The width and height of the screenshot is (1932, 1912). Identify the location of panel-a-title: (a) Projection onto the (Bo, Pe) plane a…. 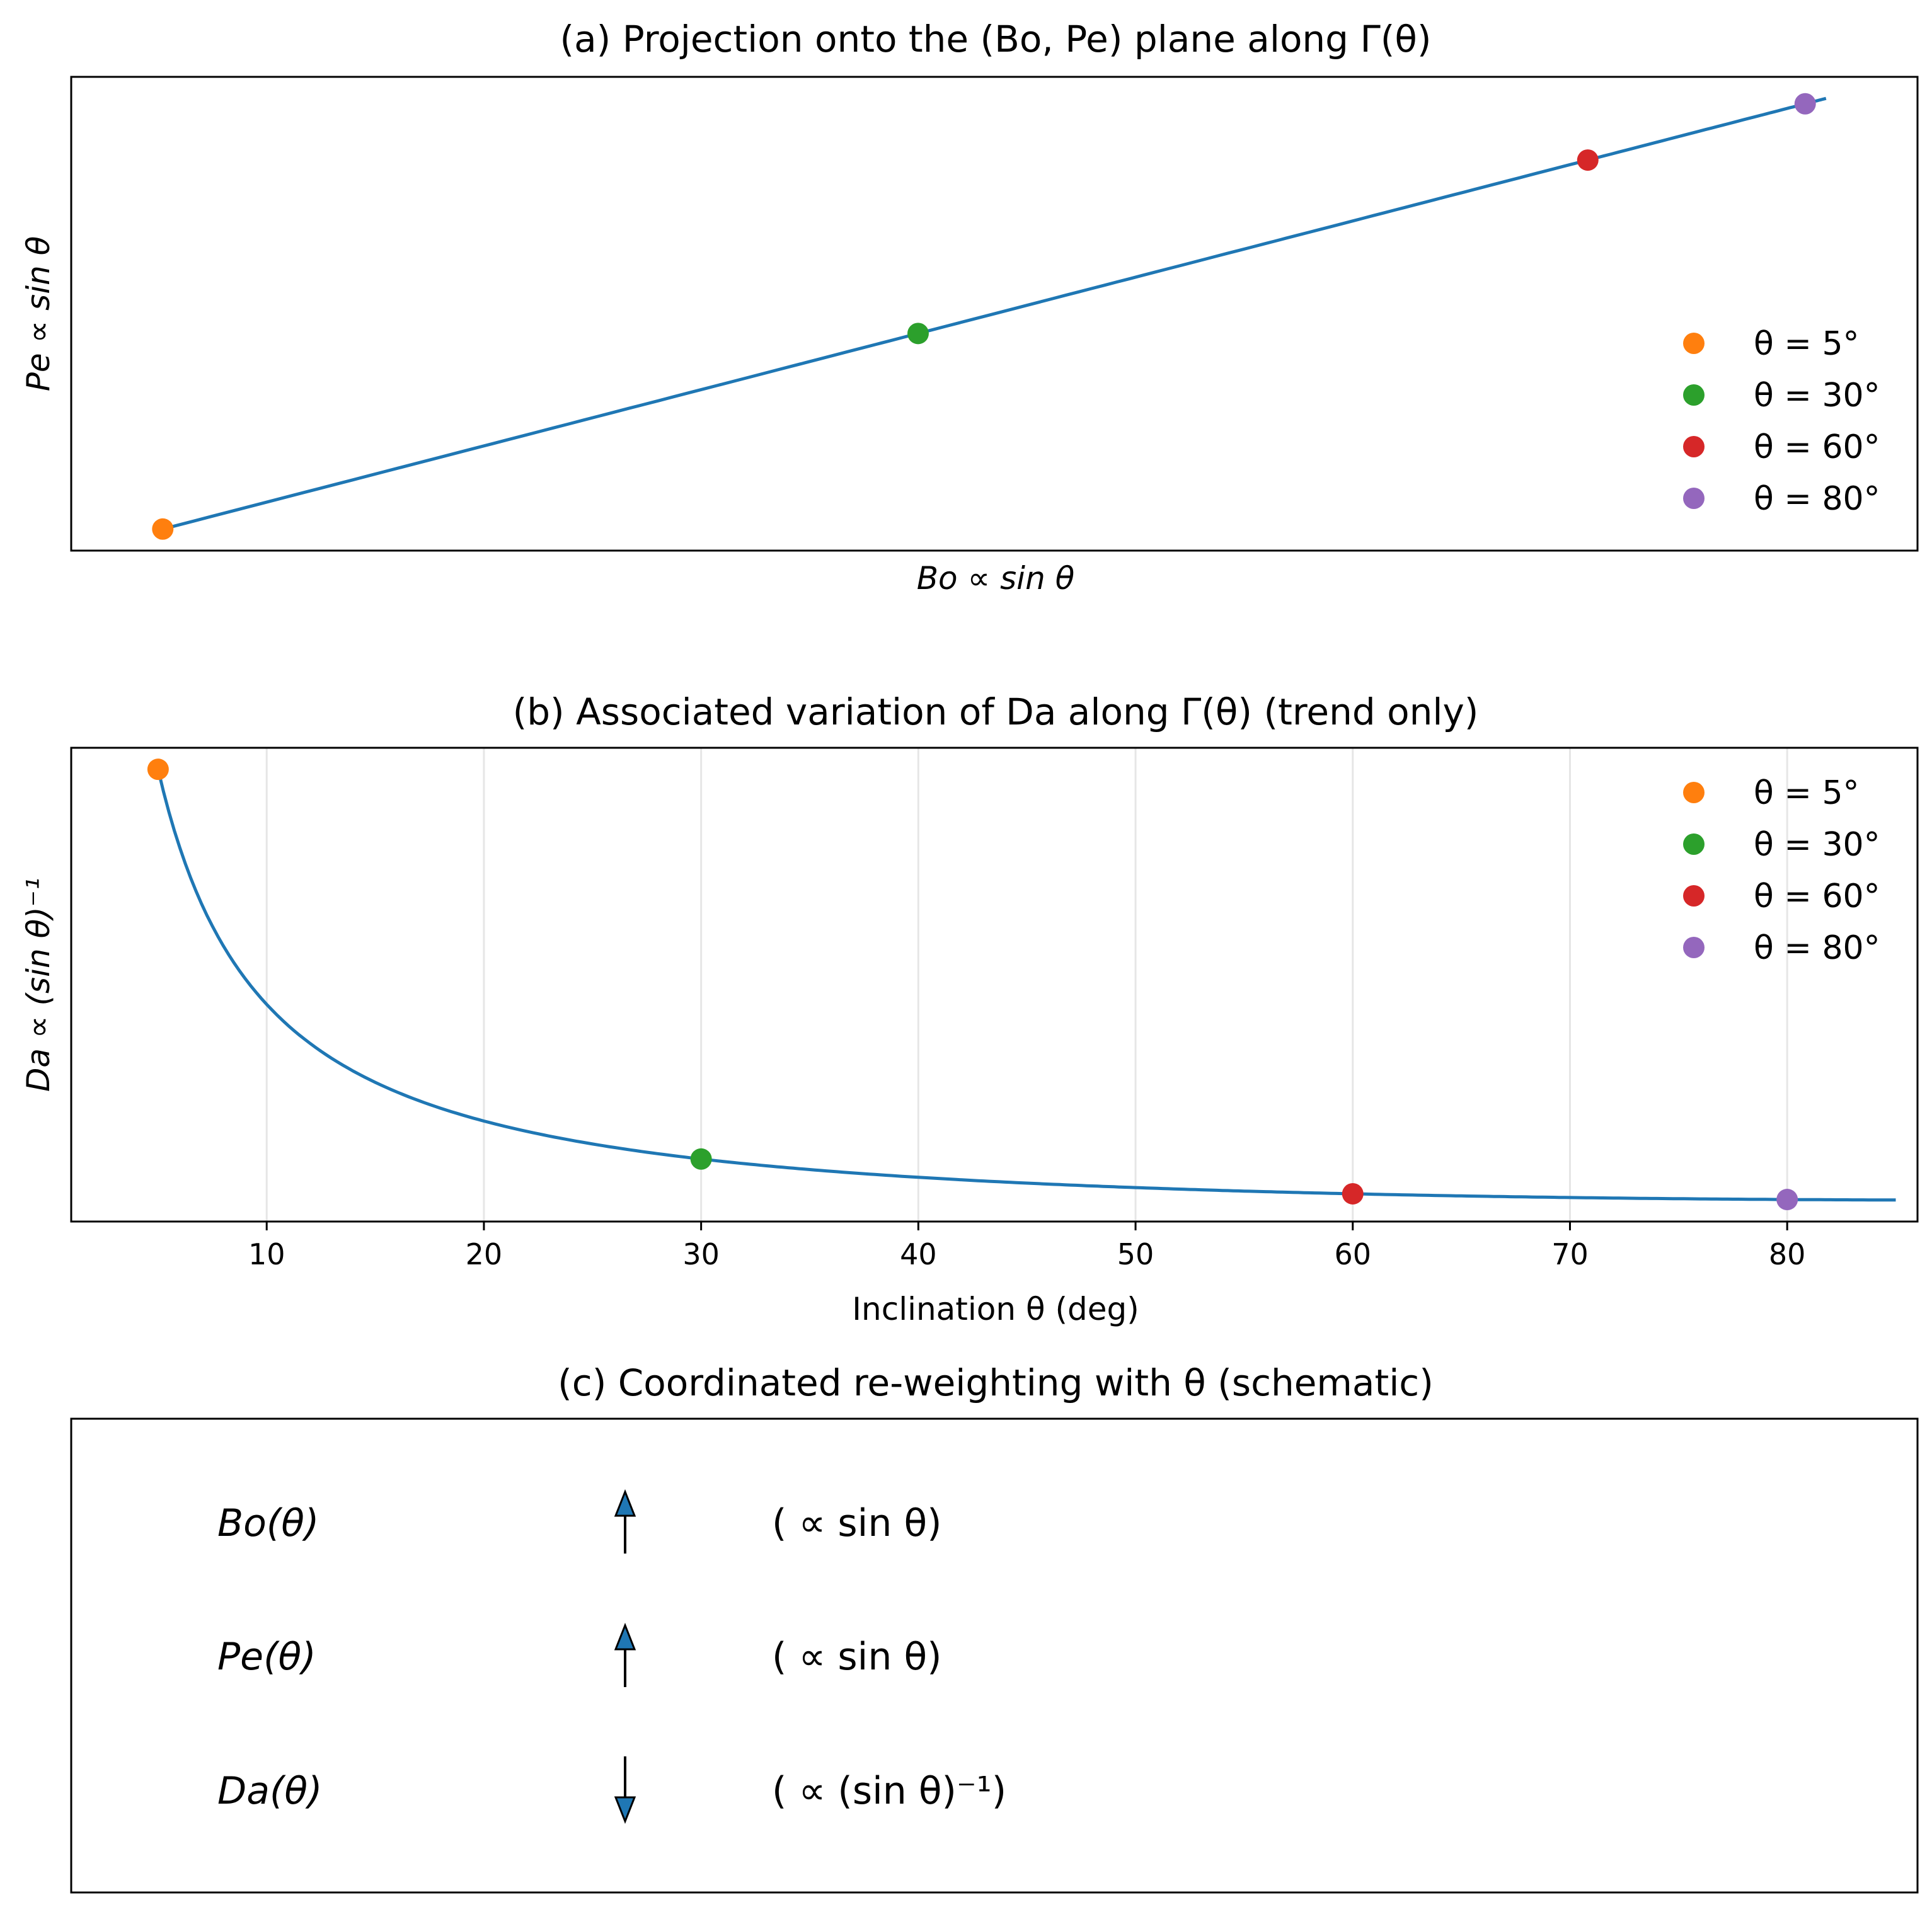
(996, 39).